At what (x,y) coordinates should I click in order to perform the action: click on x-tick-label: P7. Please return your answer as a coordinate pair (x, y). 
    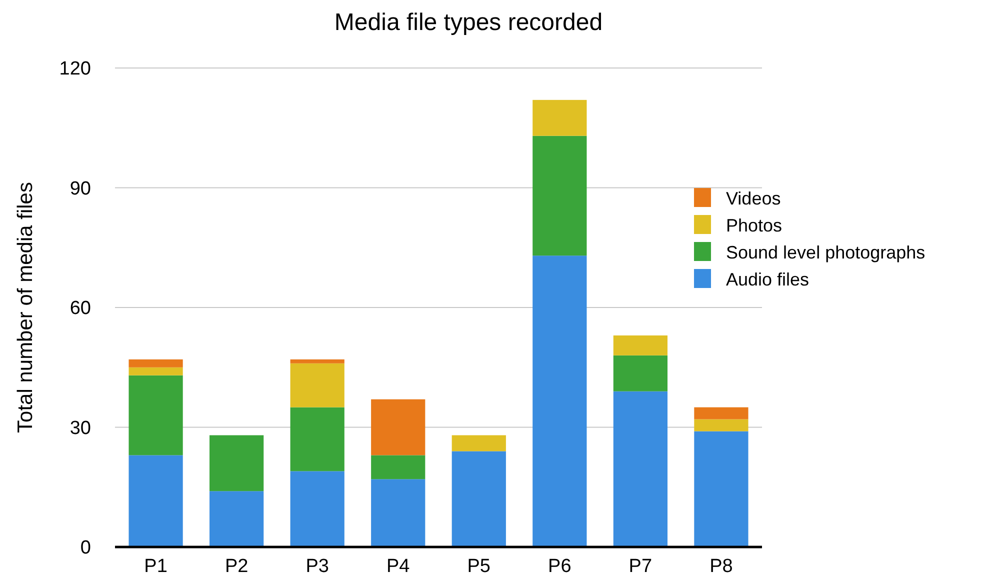
    Looking at the image, I should click on (640, 566).